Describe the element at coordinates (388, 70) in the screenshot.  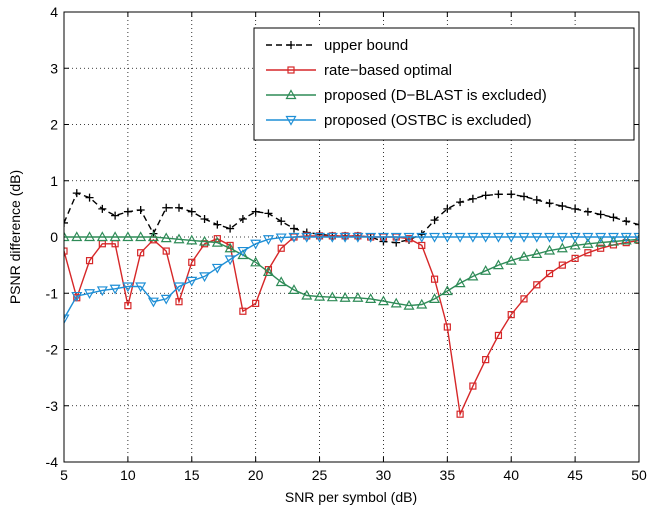
I see `legend-label: rate−based optimal` at that location.